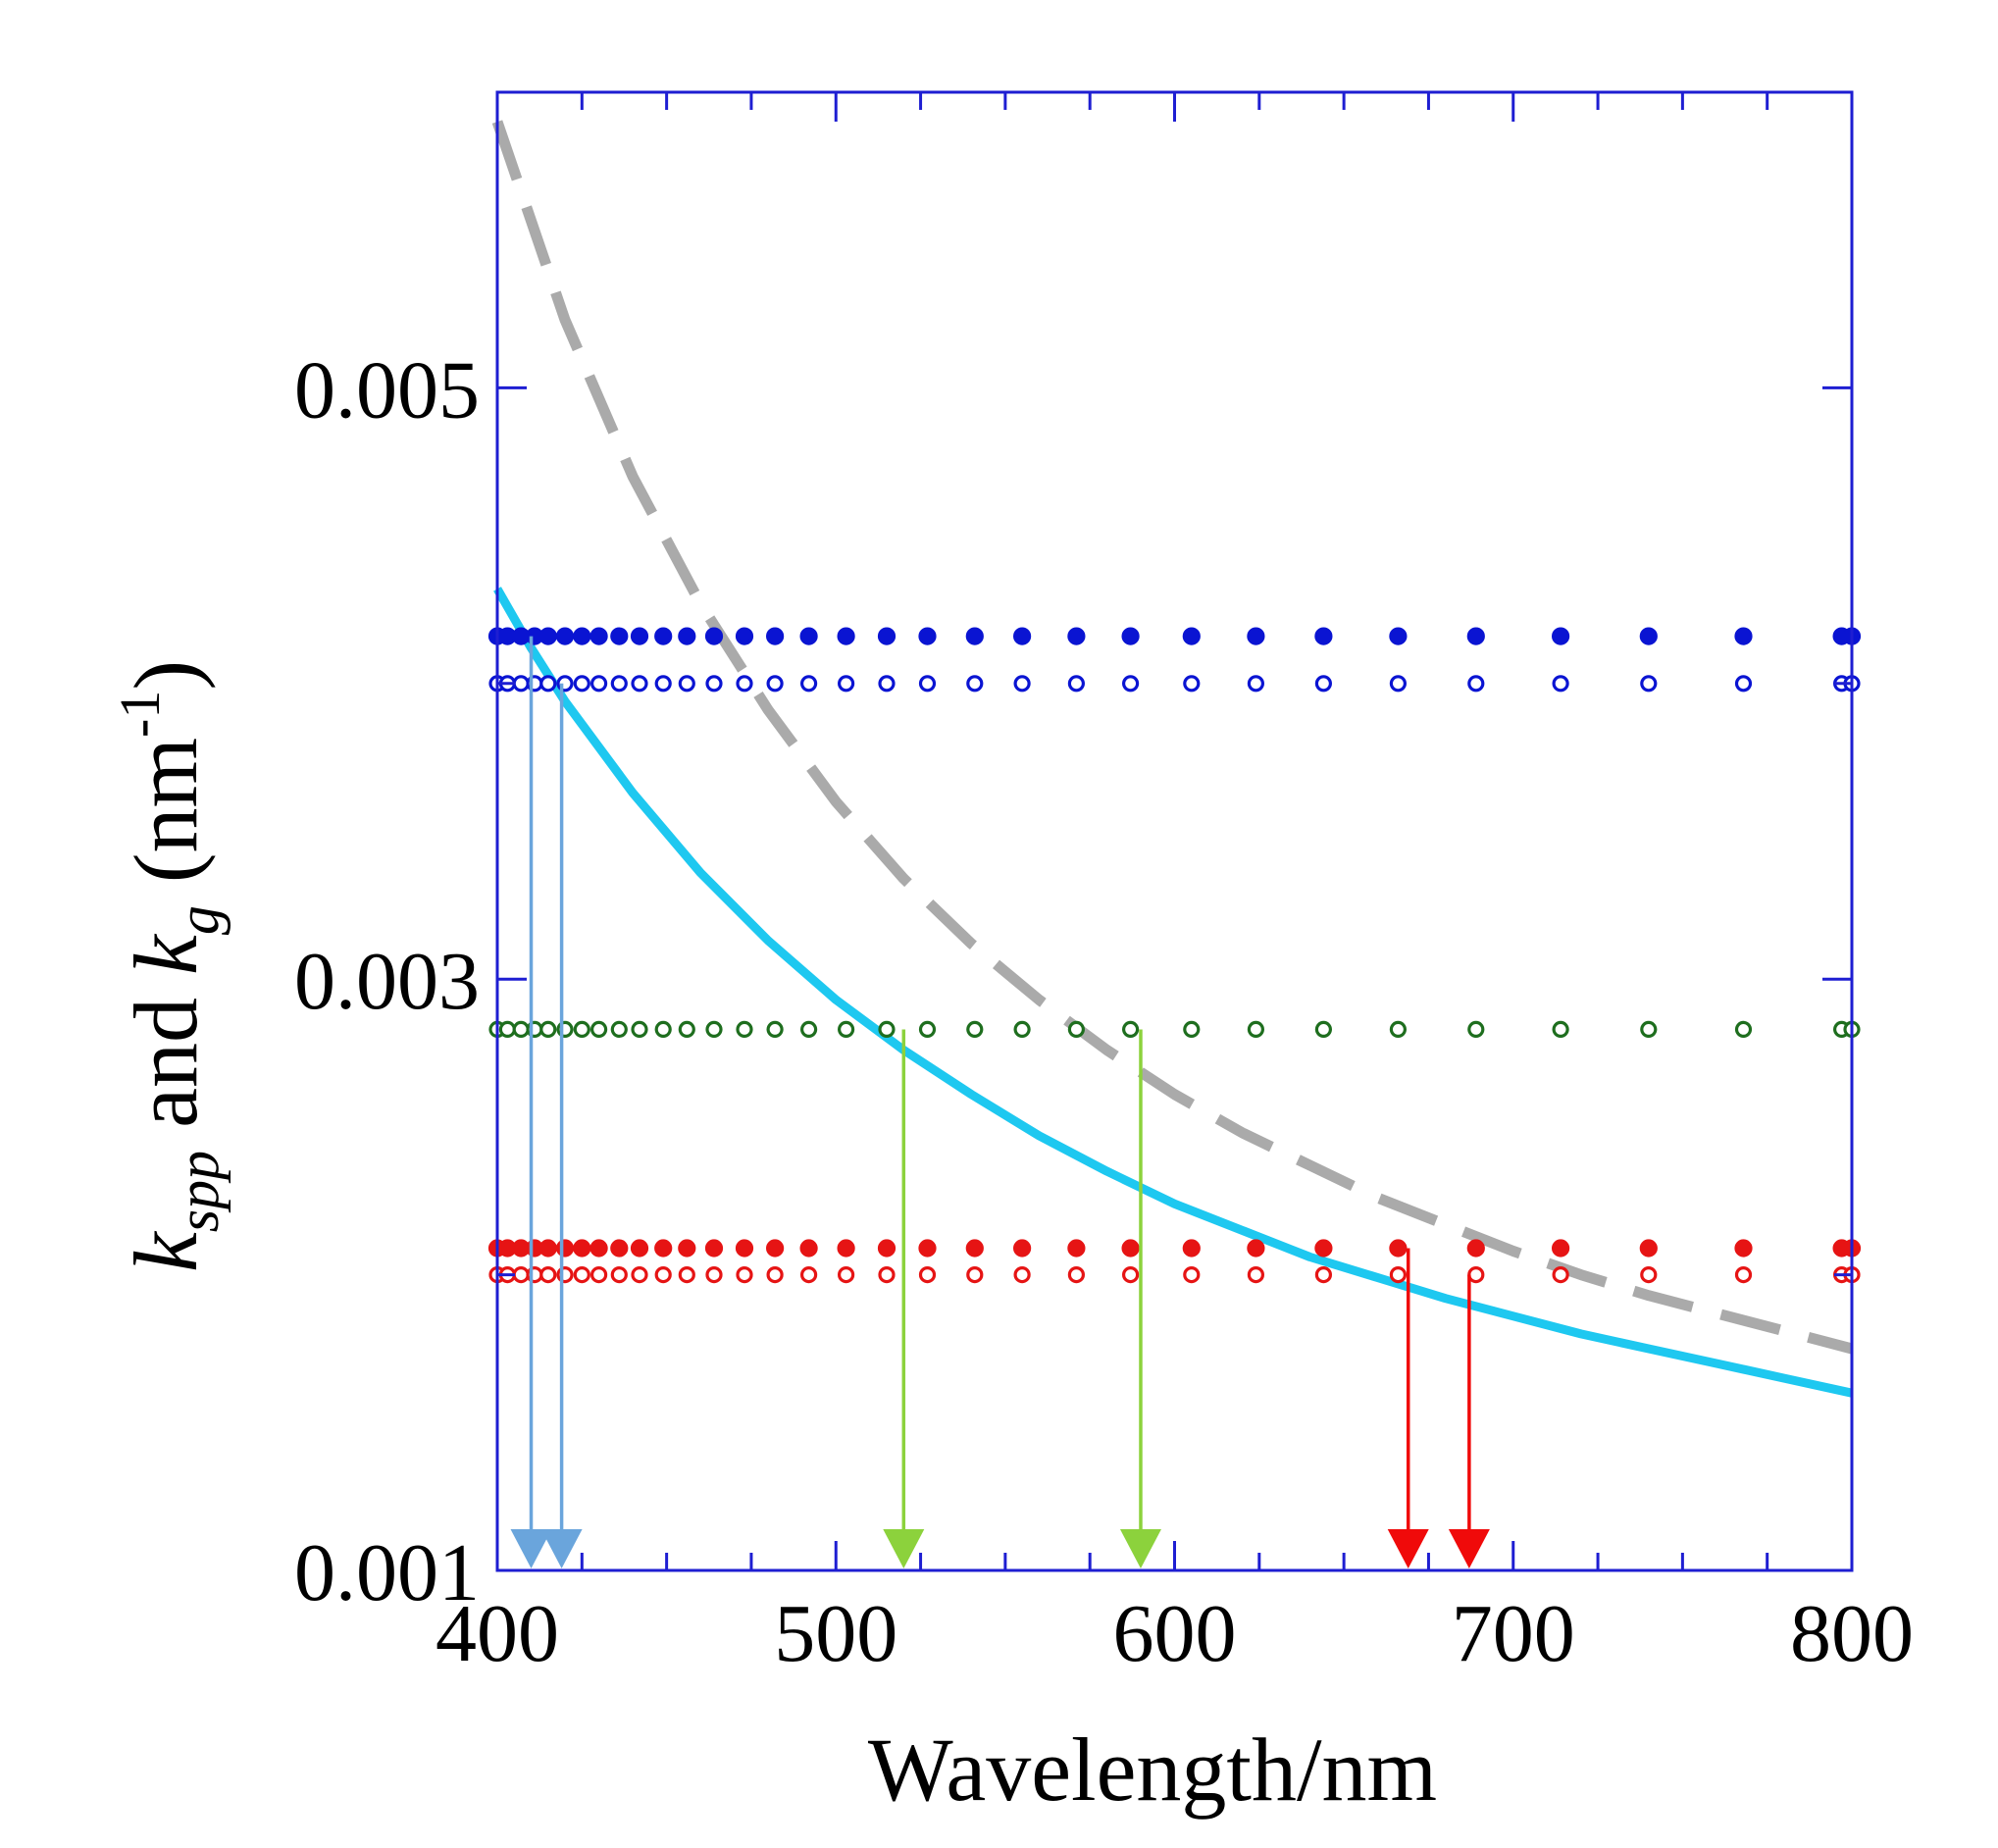 This screenshot has height=1848, width=1998. I want to click on red-arrow-1-head, so click(1408, 1548).